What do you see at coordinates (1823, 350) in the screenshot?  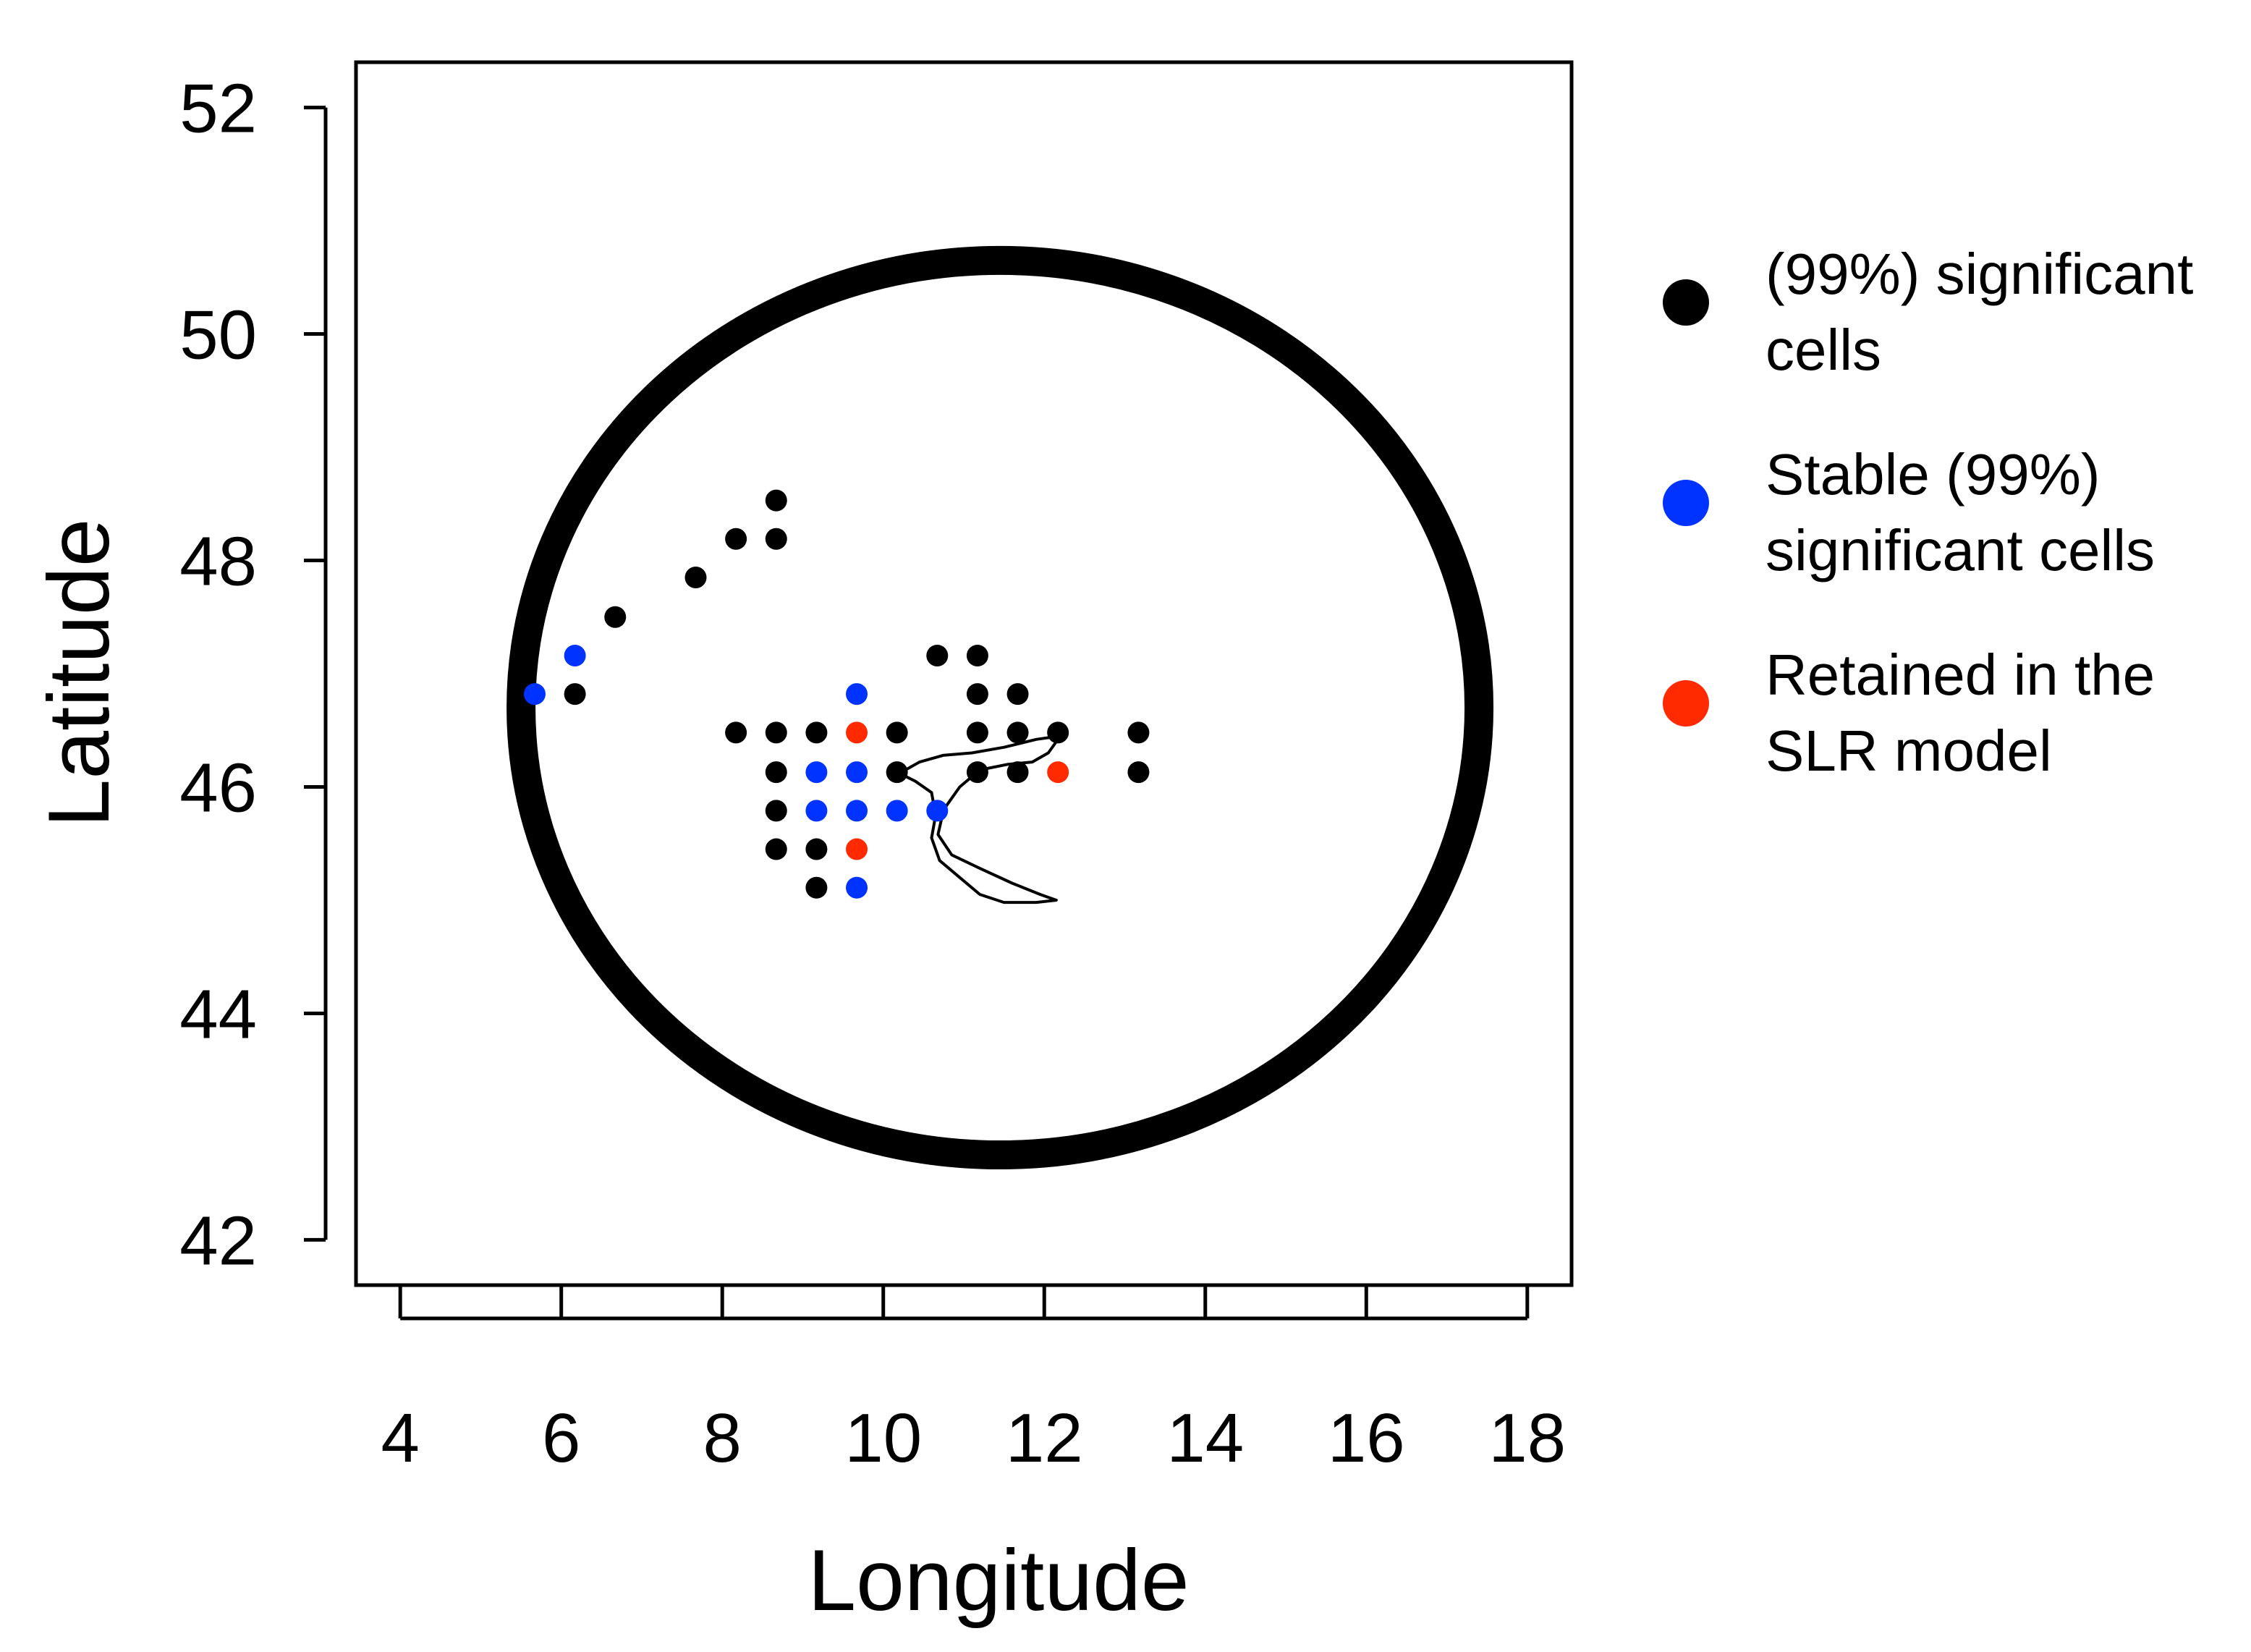 I see `legend-label: cells` at bounding box center [1823, 350].